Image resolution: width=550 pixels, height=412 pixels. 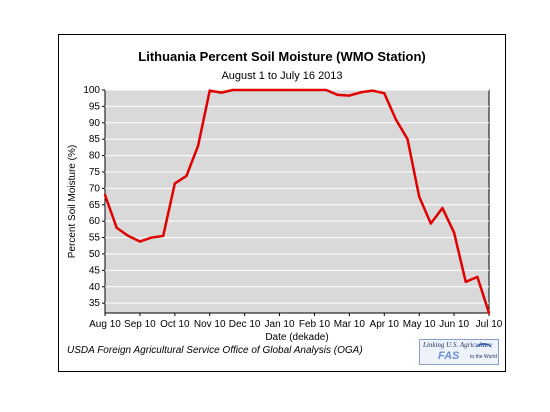 What do you see at coordinates (175, 324) in the screenshot?
I see `x-tick-label: Oct 10` at bounding box center [175, 324].